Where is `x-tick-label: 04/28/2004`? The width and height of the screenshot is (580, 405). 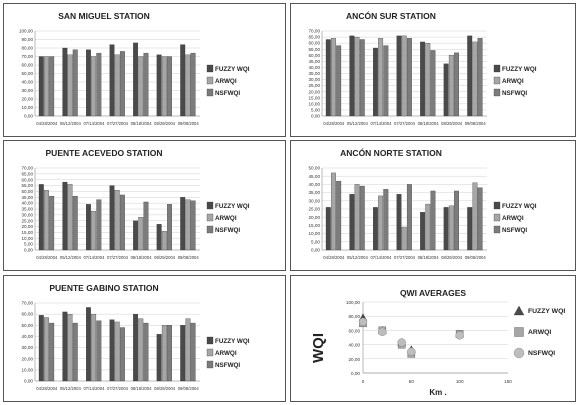 x-tick-label: 04/28/2004 is located at coordinates (47, 123).